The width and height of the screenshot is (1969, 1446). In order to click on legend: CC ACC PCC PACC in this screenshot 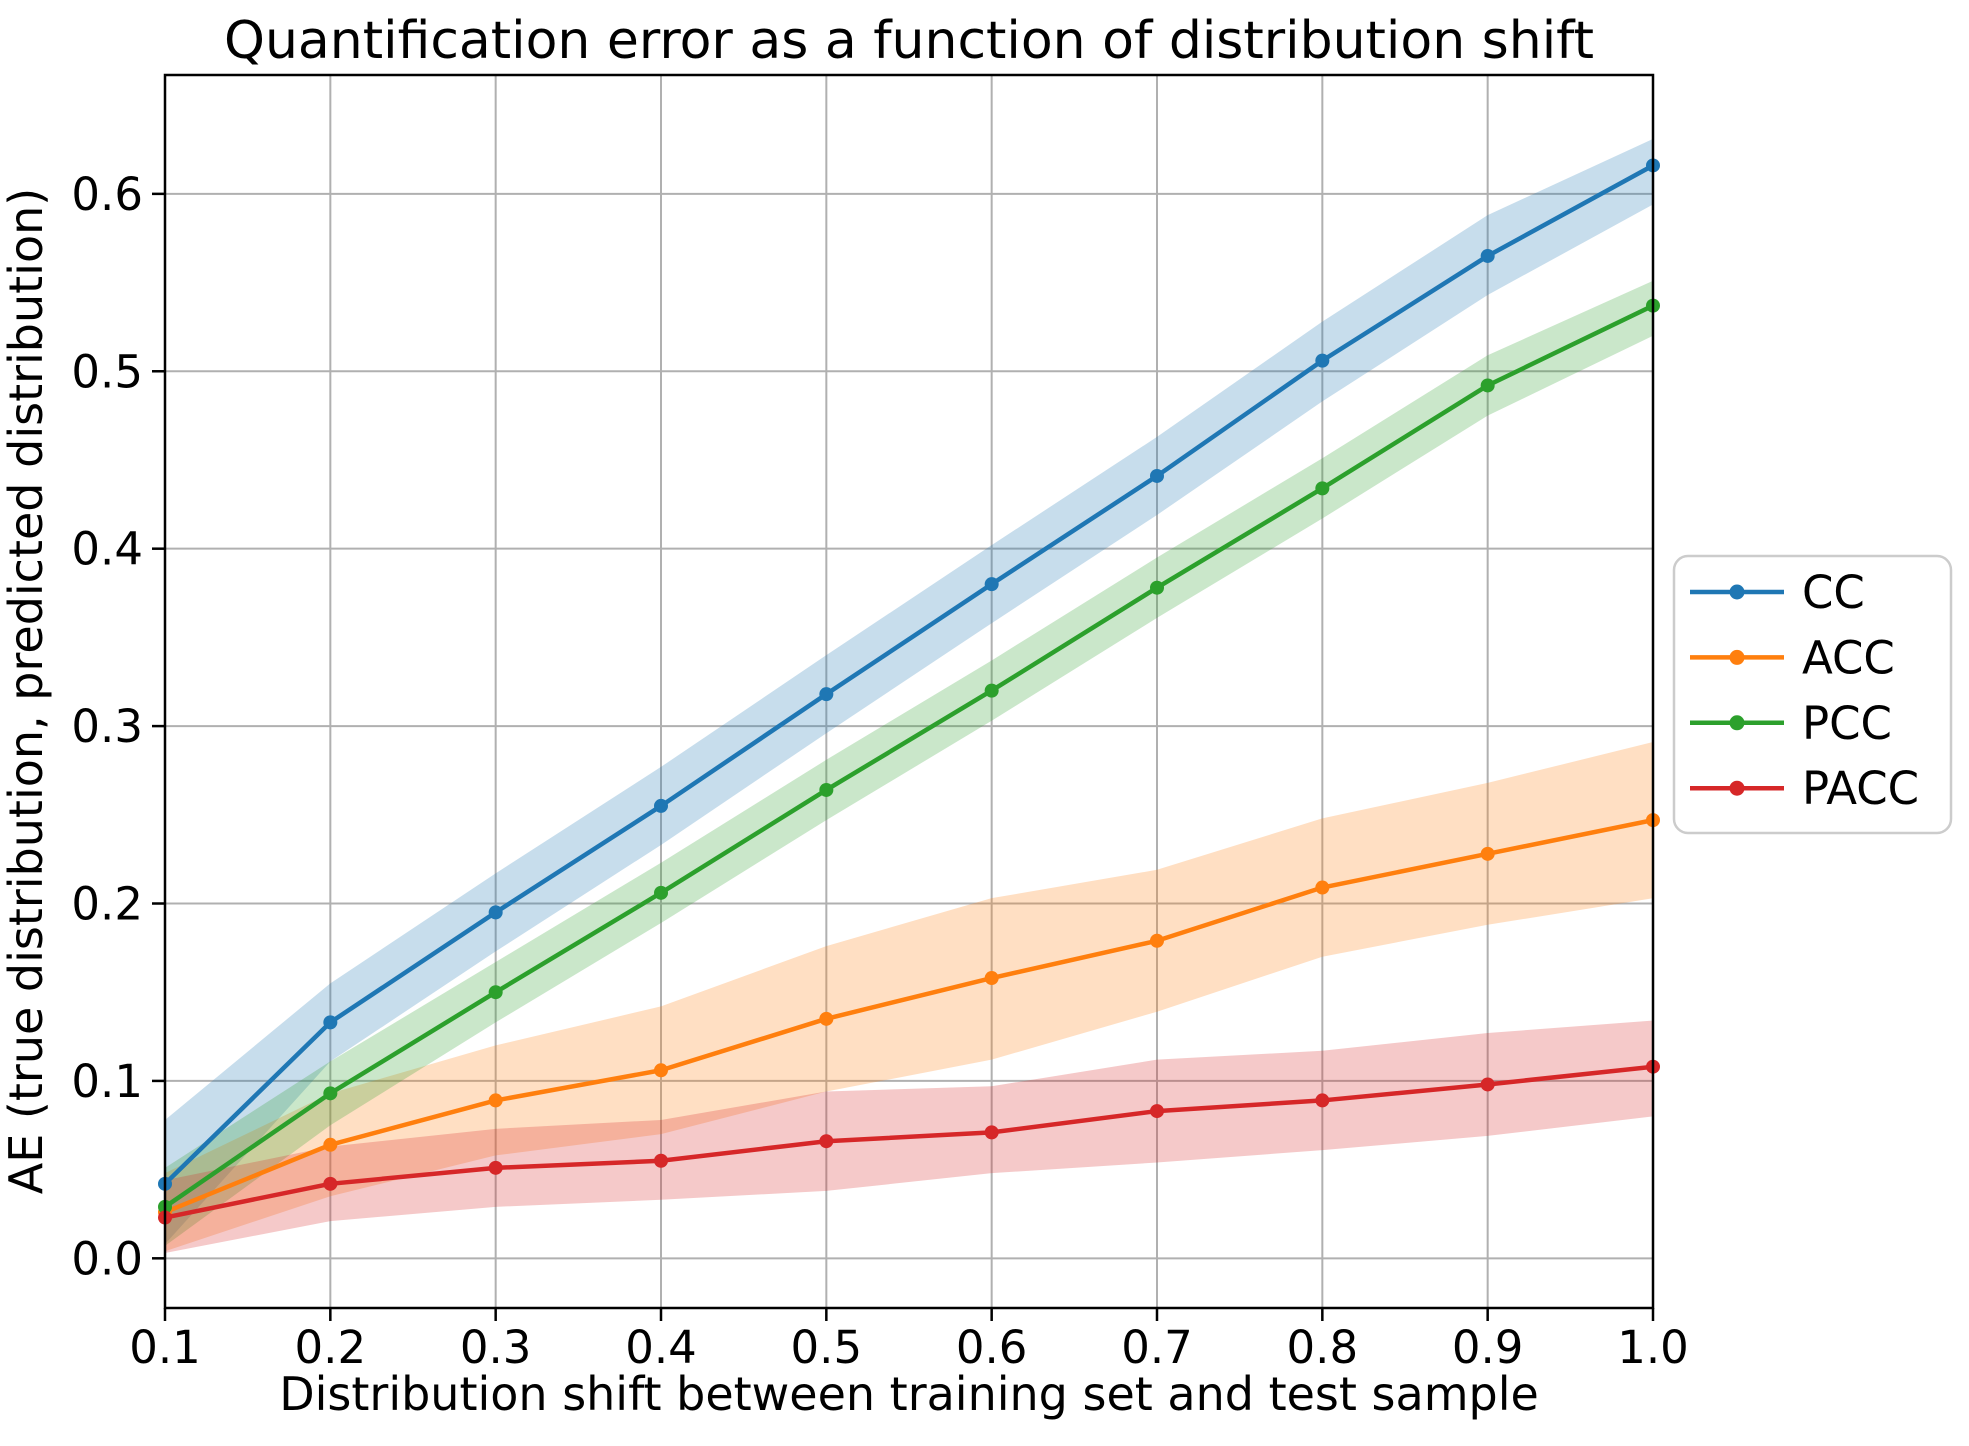, I will do `click(1812, 694)`.